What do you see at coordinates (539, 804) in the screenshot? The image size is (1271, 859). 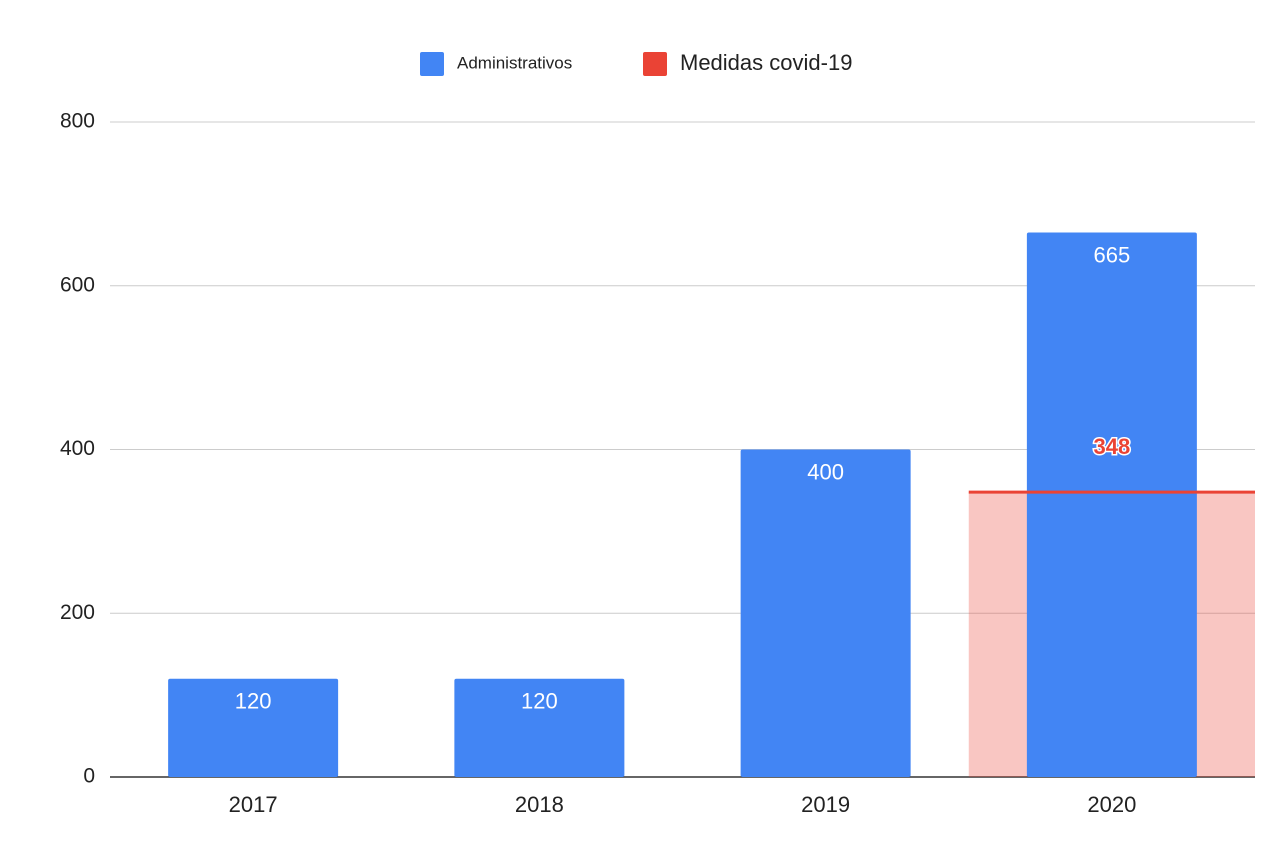 I see `x-tick-label: 2018` at bounding box center [539, 804].